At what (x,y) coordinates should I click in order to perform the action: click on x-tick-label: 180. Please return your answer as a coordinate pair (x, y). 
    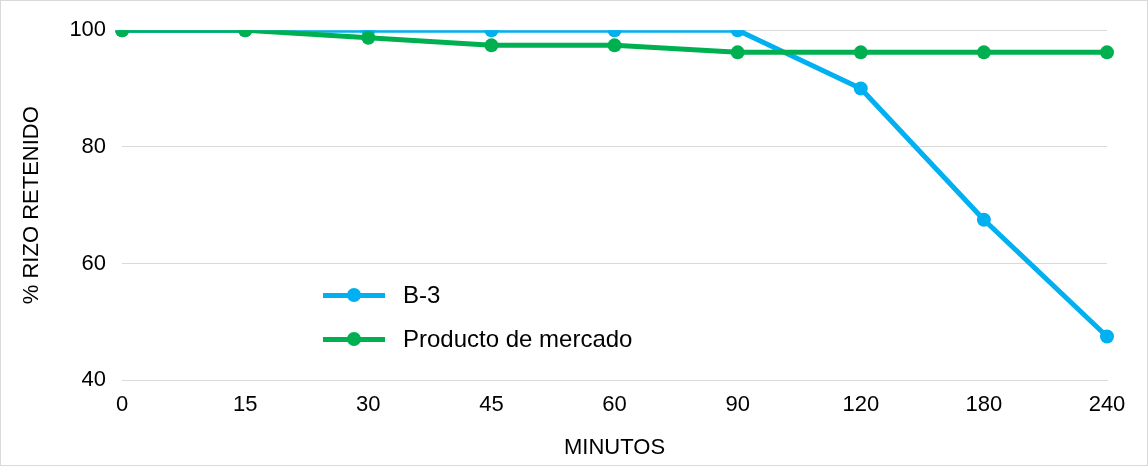
    Looking at the image, I should click on (984, 404).